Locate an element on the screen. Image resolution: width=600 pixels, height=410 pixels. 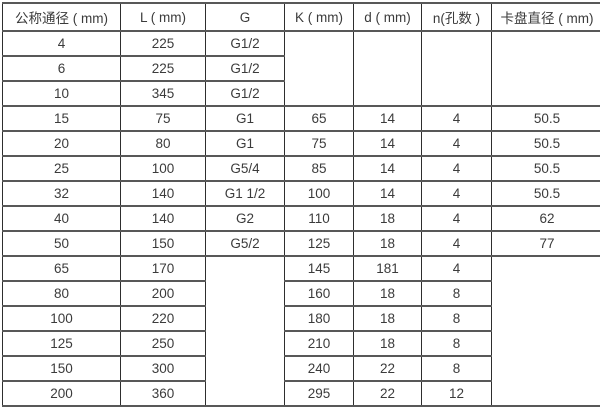
column-header-5: n(孔数 ) is located at coordinates (456, 17).